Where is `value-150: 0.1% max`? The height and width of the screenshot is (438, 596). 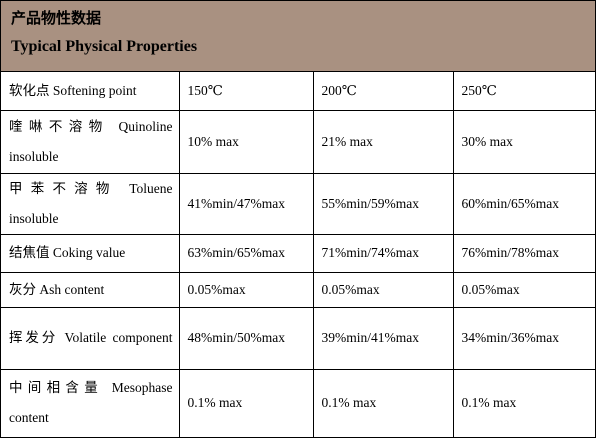 value-150: 0.1% max is located at coordinates (246, 402).